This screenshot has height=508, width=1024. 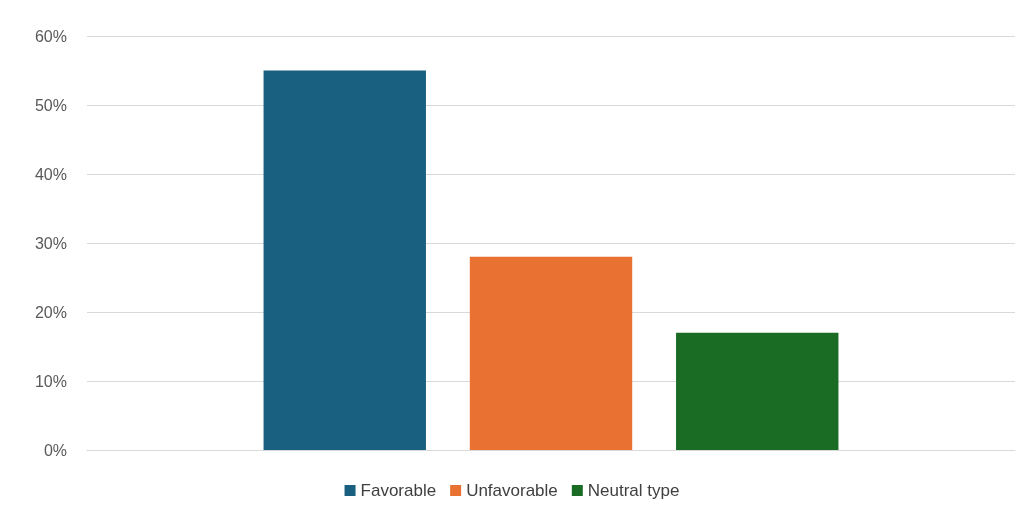 I want to click on legend-label: Favorable, so click(x=398, y=490).